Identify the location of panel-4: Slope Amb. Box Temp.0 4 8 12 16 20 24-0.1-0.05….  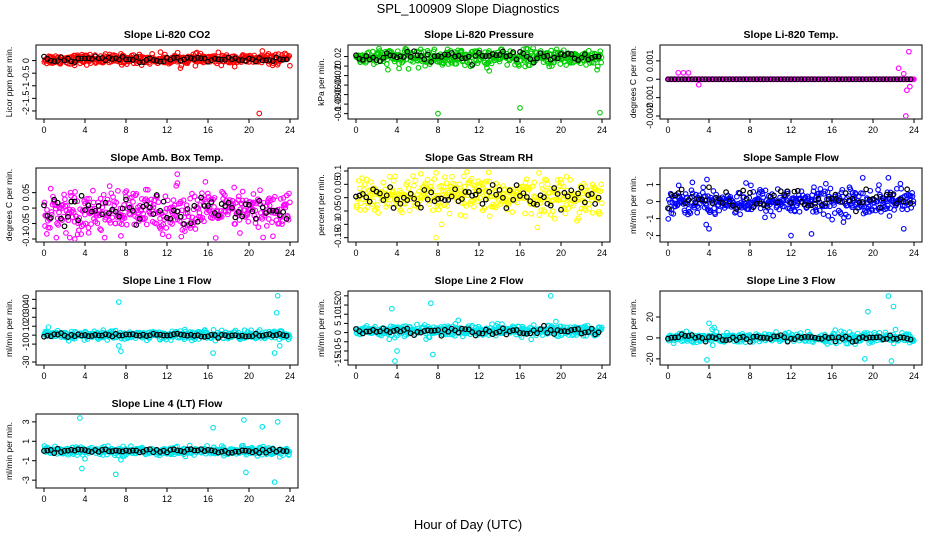
(151, 205).